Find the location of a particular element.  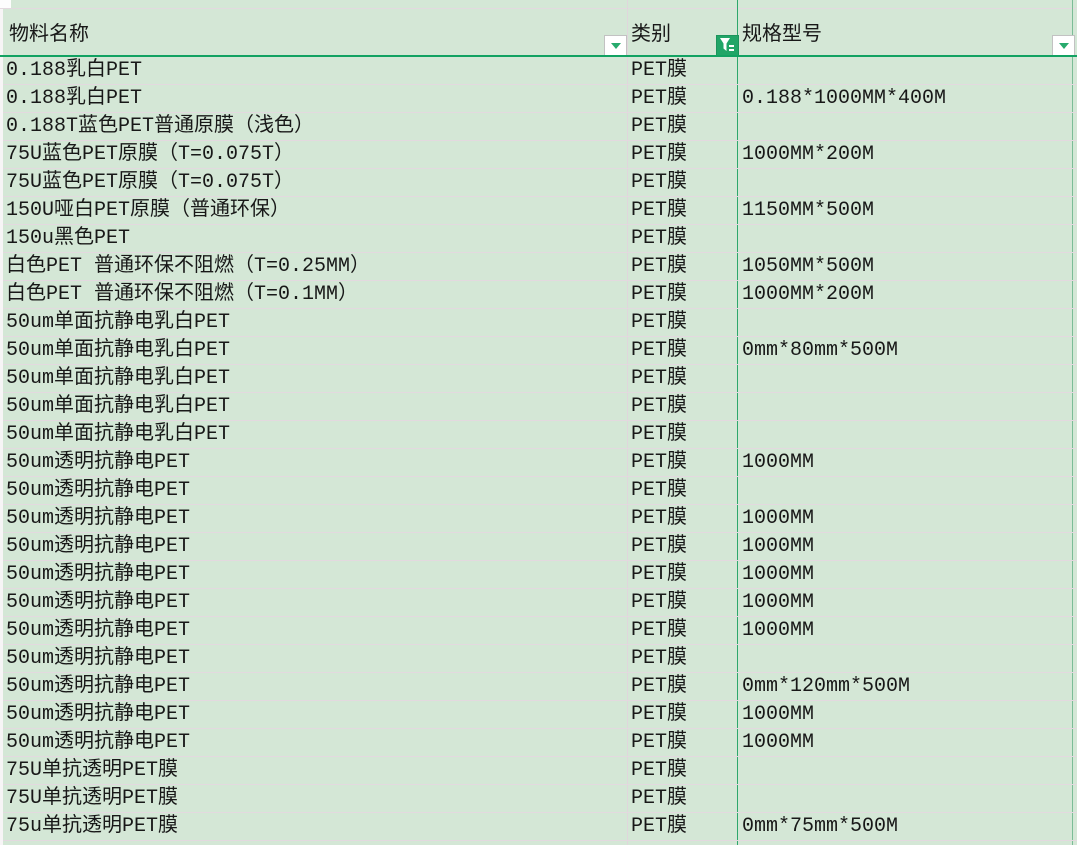

cell-material-name: 白色PET 普通环保不阻燃（T=0.1MM） is located at coordinates (182, 294).